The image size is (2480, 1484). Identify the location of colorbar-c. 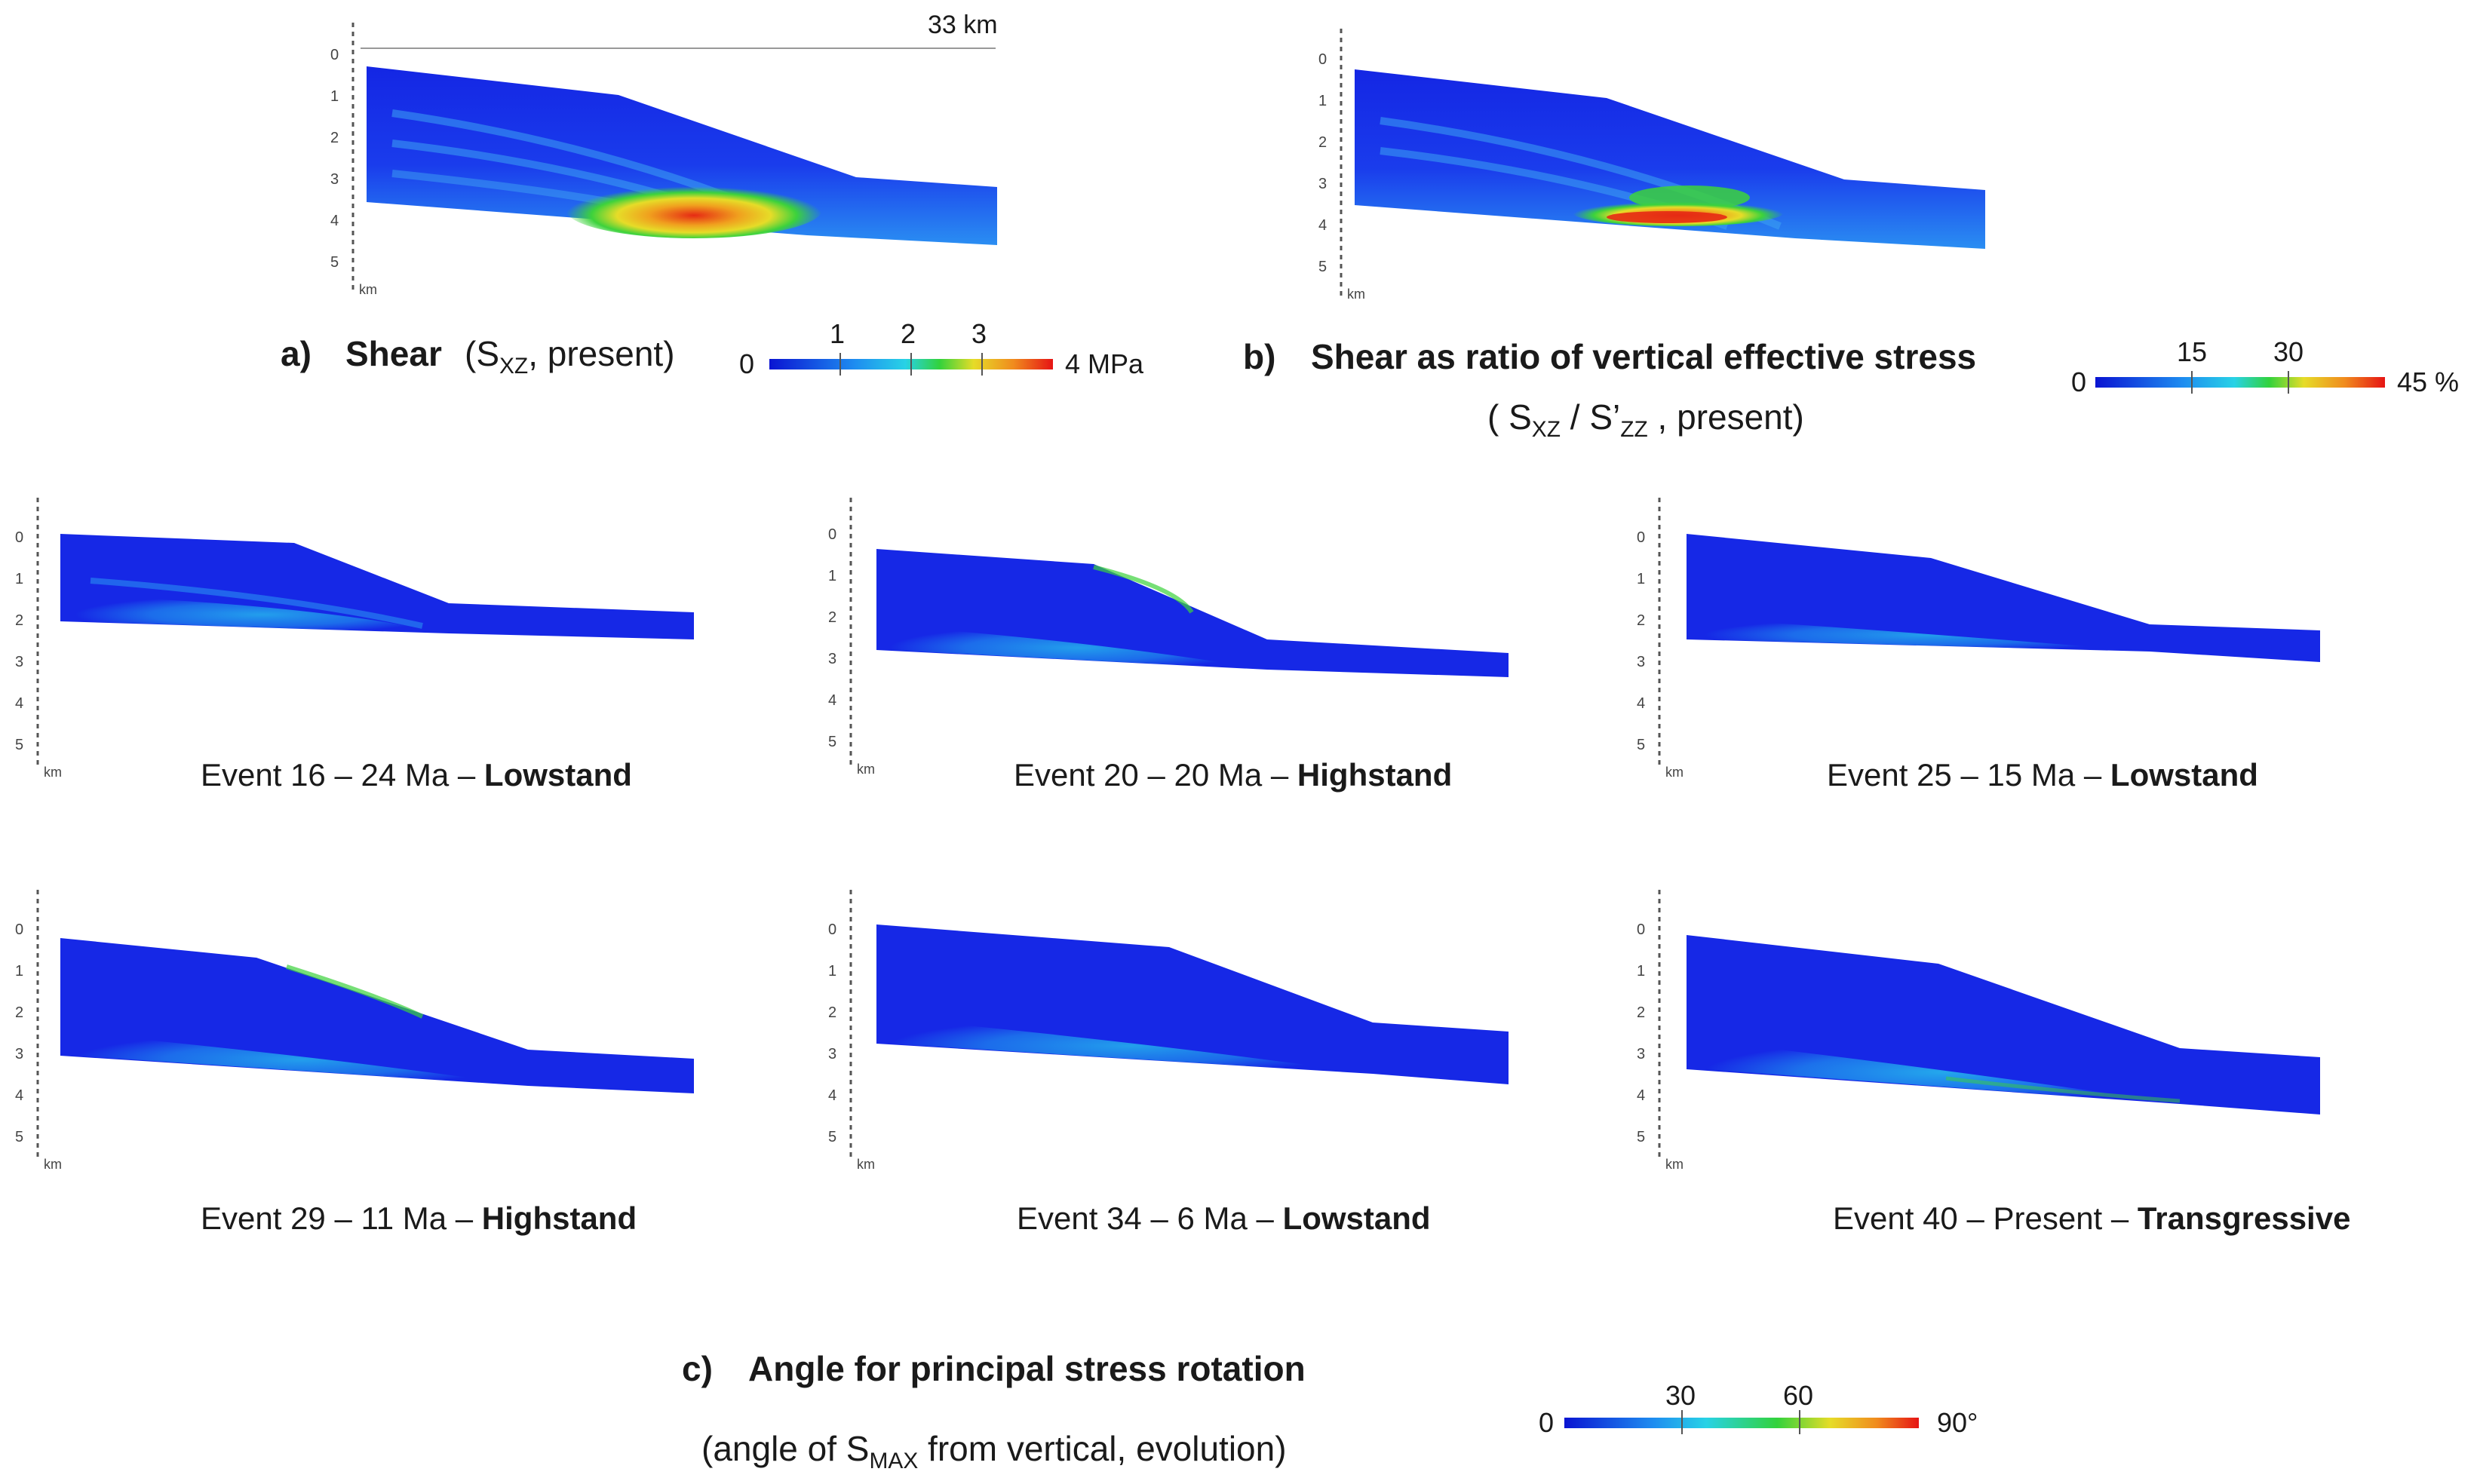
(1742, 1422).